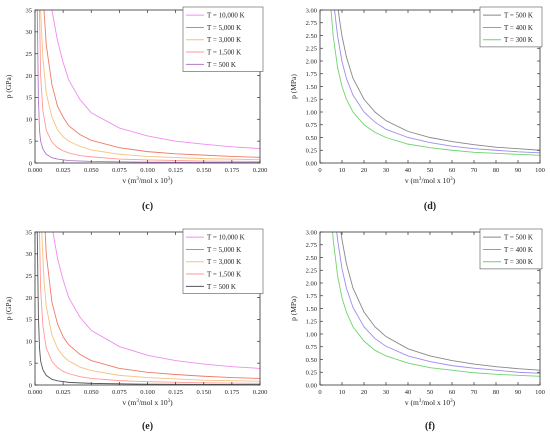  Describe the element at coordinates (153, 180) in the screenshot. I see `chart-c-xlabel-part-2: /mol x 10` at that location.